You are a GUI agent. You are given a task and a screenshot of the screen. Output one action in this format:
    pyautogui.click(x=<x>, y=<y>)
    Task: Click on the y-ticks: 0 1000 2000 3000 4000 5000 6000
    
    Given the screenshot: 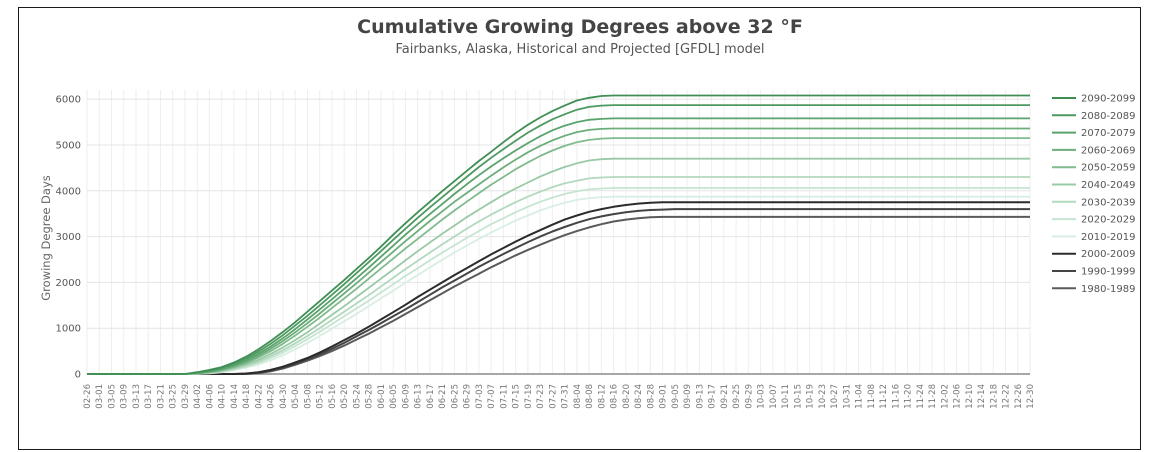 What is the action you would take?
    pyautogui.click(x=68, y=238)
    